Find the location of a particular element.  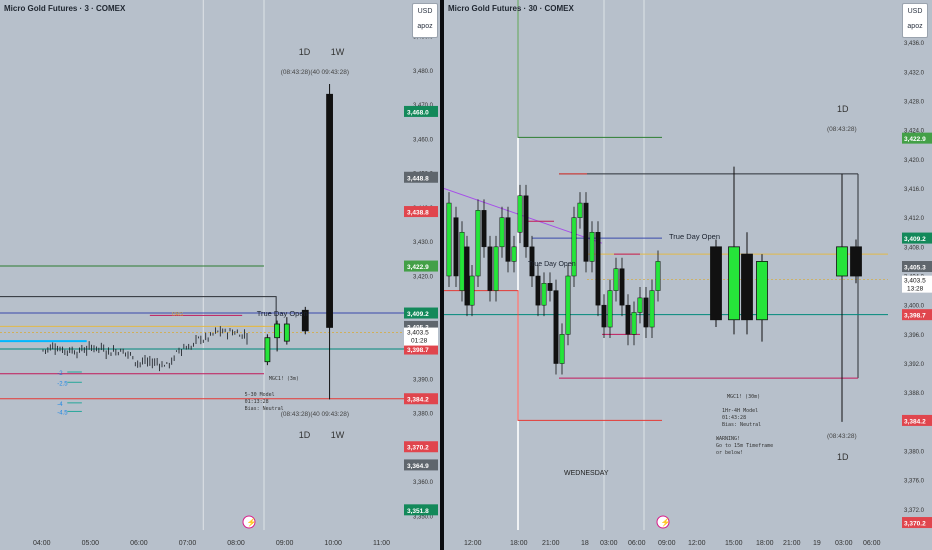

y-tick-label: 3,420.0 is located at coordinates (423, 278).